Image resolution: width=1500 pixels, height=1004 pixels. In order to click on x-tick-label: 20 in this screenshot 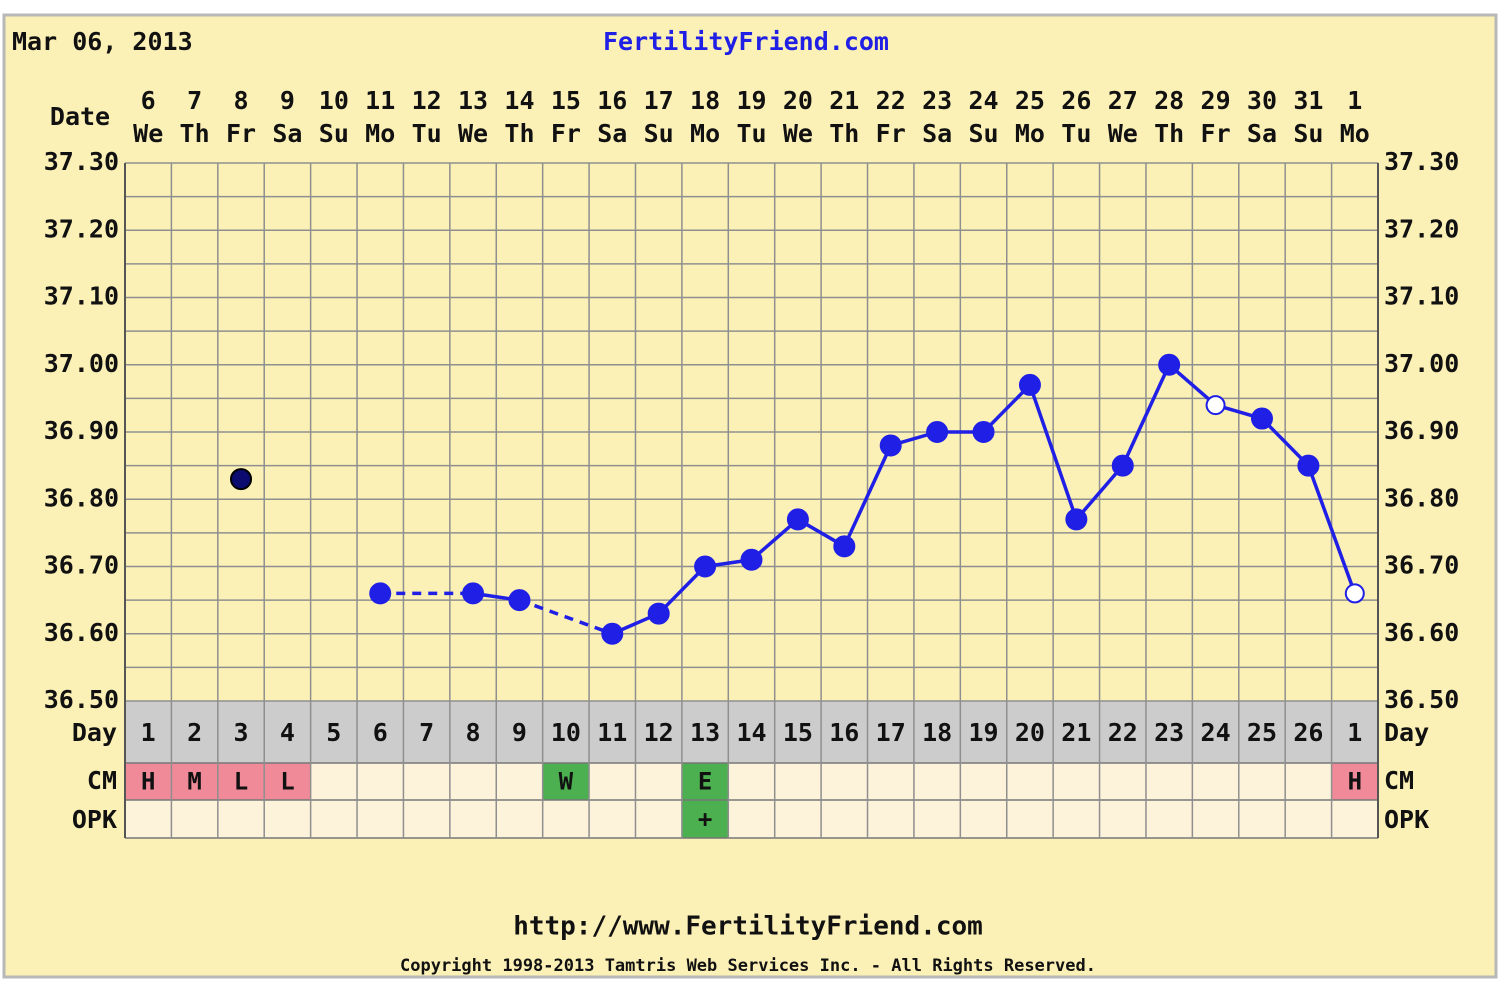, I will do `click(798, 100)`.